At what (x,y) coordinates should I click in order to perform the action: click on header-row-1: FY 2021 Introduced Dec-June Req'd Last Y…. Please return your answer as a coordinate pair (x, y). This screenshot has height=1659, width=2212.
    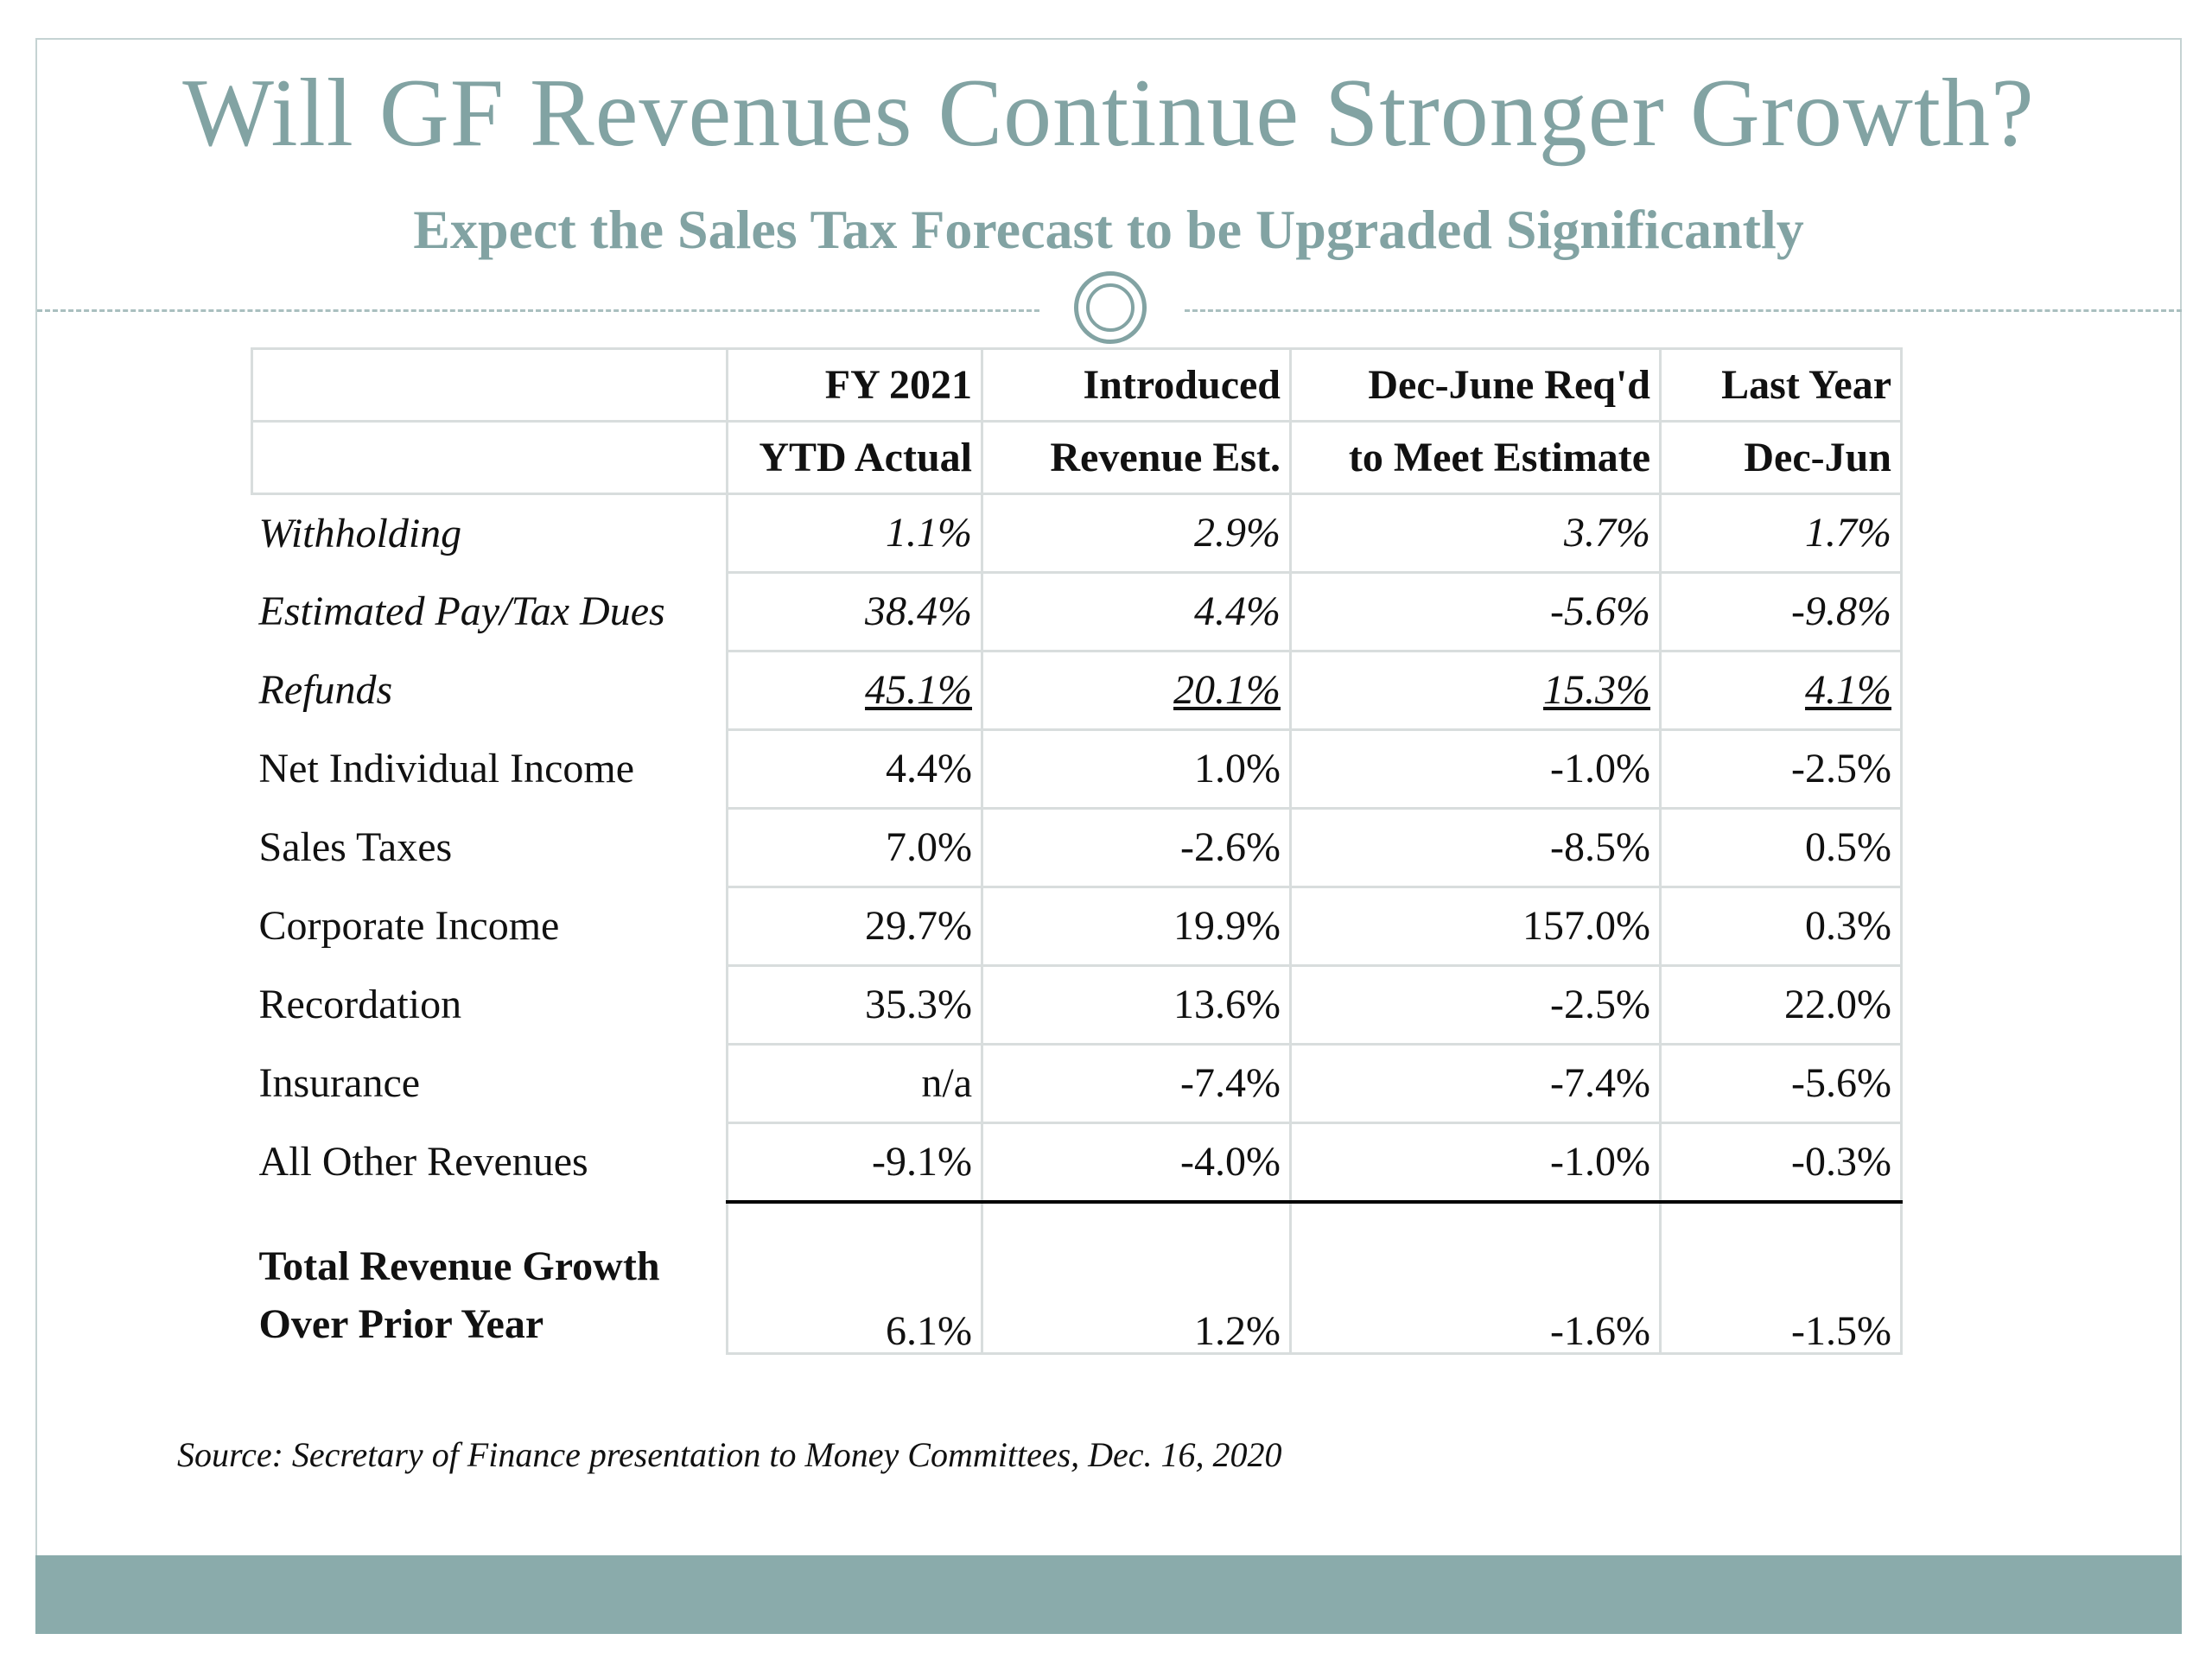
    Looking at the image, I should click on (1077, 385).